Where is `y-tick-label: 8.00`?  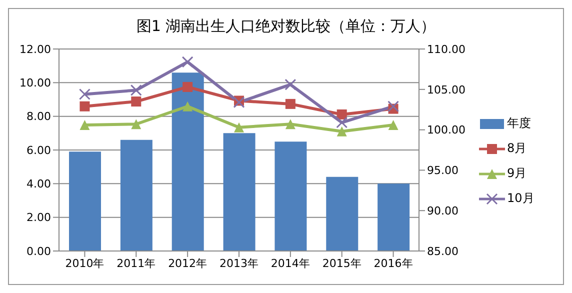 y-tick-label: 8.00 is located at coordinates (38, 117).